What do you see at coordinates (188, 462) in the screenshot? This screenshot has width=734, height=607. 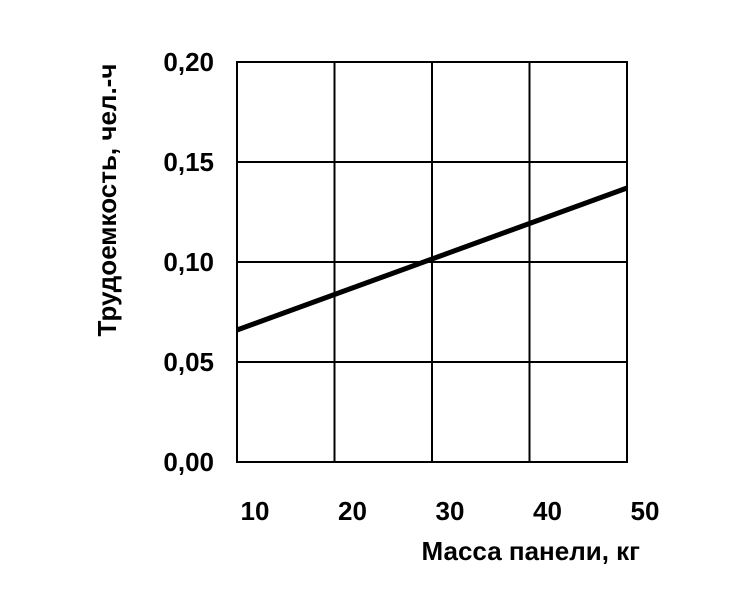 I see `y-tick-label: 0,00` at bounding box center [188, 462].